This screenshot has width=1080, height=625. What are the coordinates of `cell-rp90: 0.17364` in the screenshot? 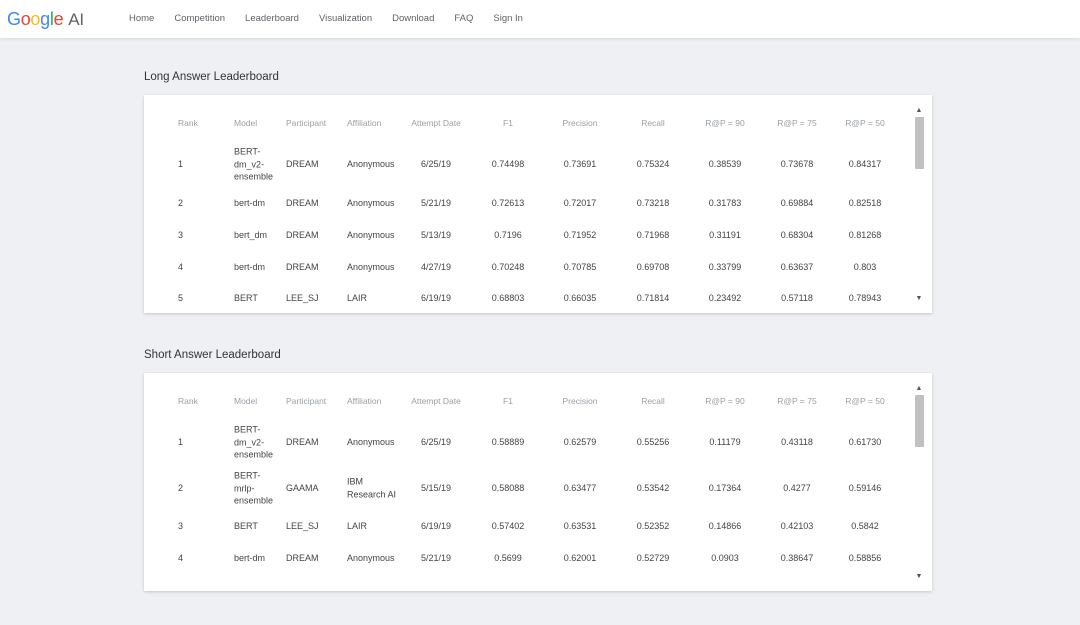 It's located at (725, 487).